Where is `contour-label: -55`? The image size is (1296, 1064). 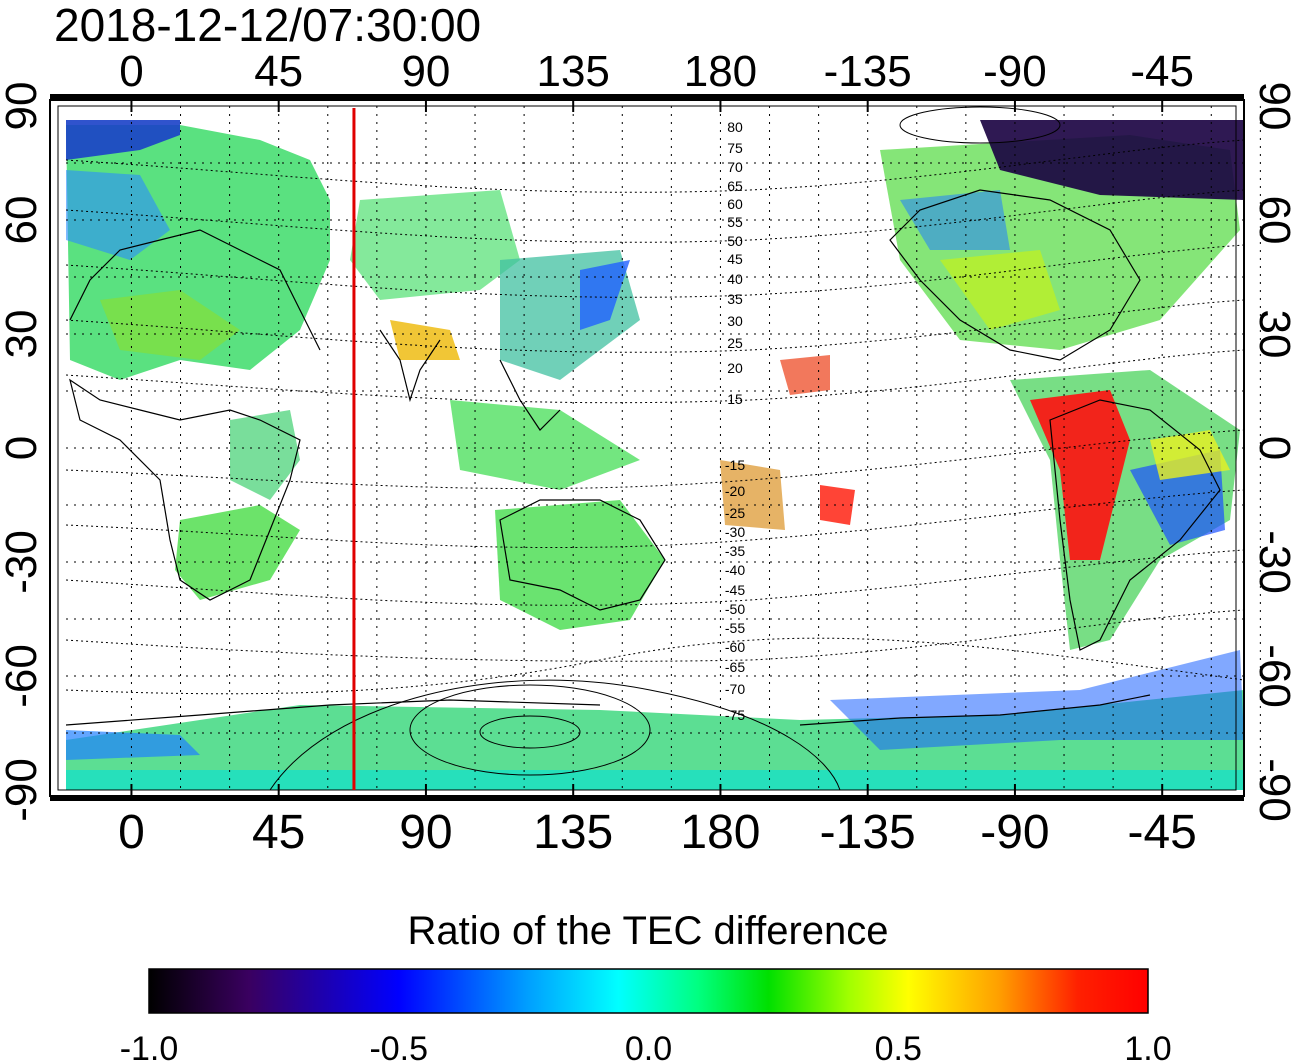 contour-label: -55 is located at coordinates (735, 628).